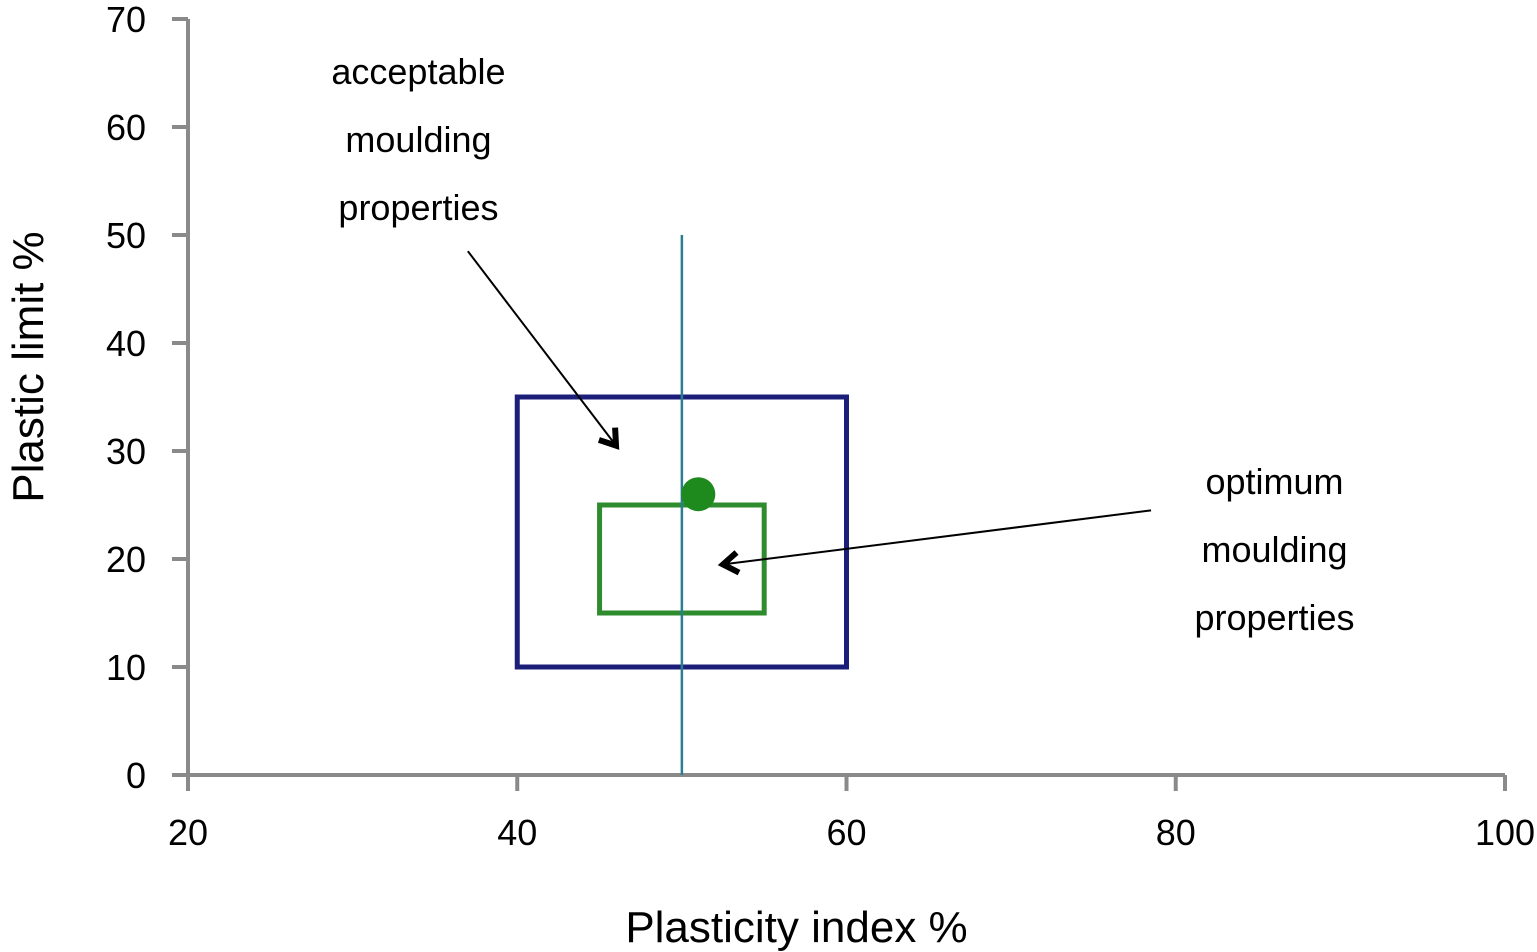 This screenshot has height=952, width=1537. What do you see at coordinates (796, 927) in the screenshot?
I see `x-axis-title: Plasticity index %` at bounding box center [796, 927].